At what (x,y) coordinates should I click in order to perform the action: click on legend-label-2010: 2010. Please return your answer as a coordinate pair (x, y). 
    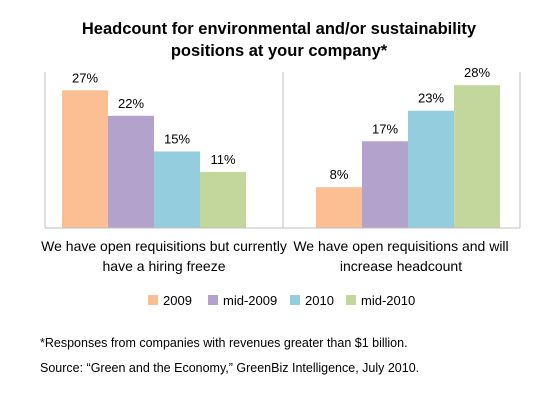
    Looking at the image, I should click on (319, 300).